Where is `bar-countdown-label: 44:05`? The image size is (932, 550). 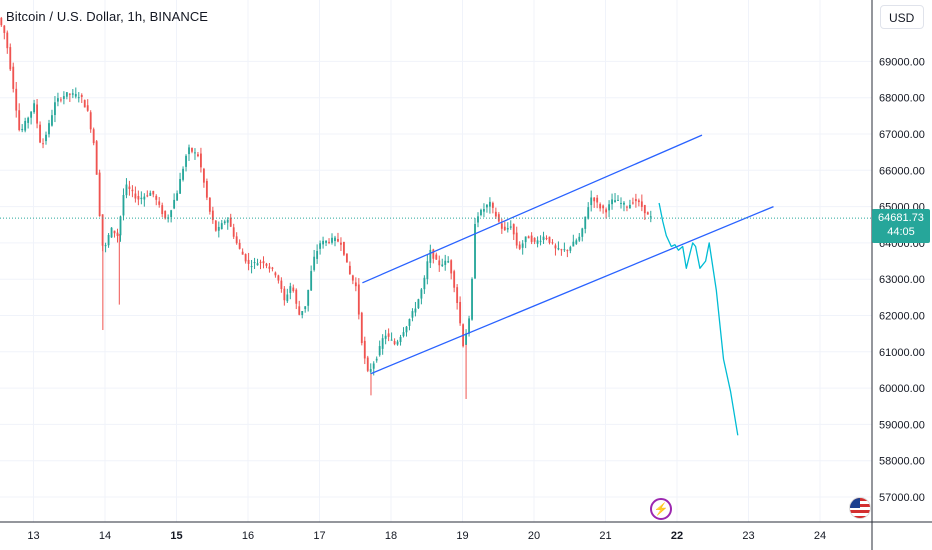 bar-countdown-label: 44:05 is located at coordinates (901, 232).